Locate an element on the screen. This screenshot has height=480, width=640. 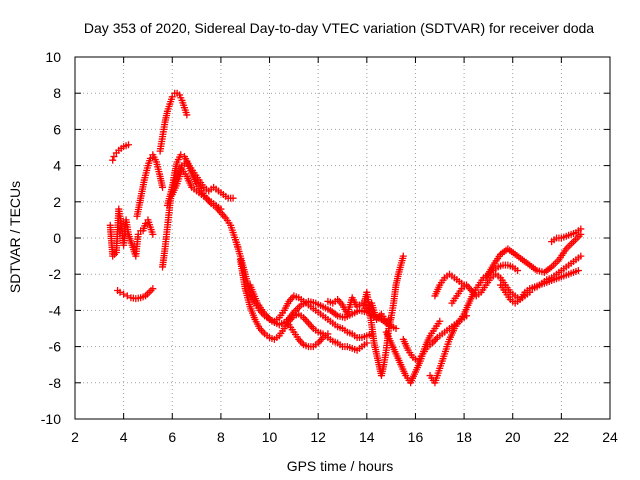
y-tick-label: 6 is located at coordinates (57, 129).